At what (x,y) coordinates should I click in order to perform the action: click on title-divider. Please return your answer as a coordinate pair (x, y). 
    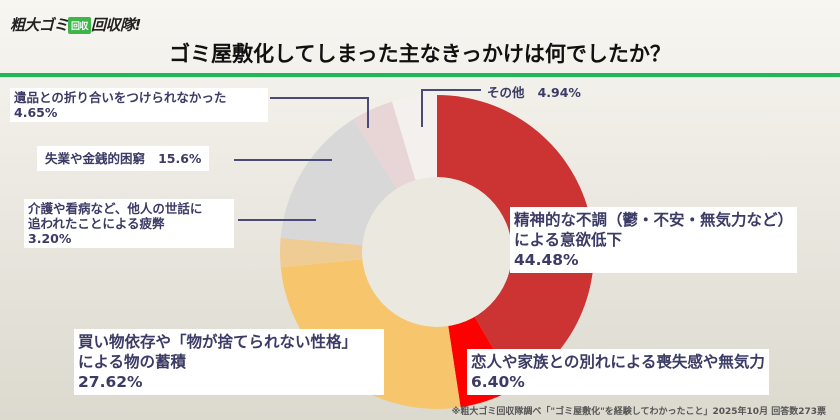
    Looking at the image, I should click on (420, 75).